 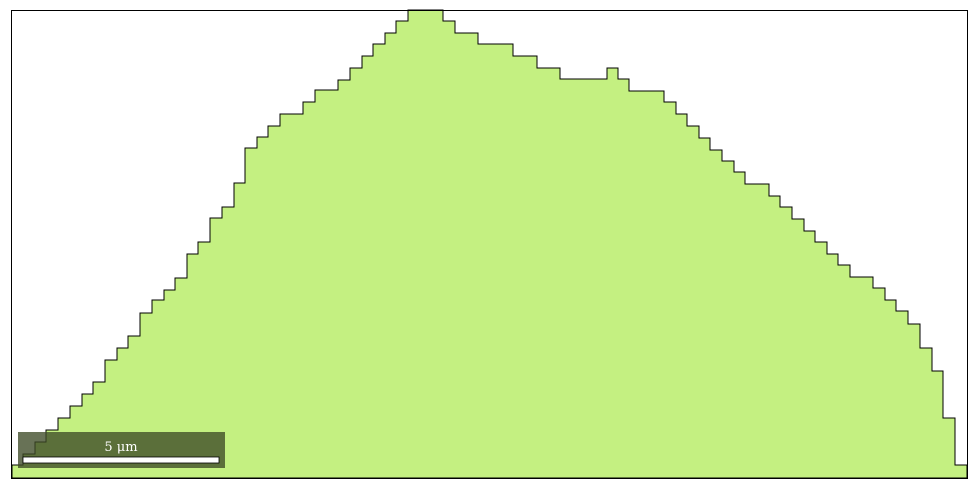 I want to click on scale-bar: 5 μm, so click(x=121, y=450).